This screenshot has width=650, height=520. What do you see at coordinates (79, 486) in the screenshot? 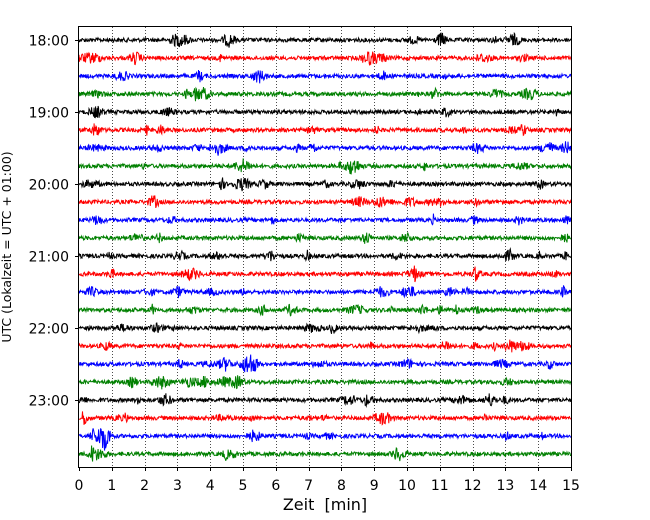
I see `x-tick-label: 0` at bounding box center [79, 486].